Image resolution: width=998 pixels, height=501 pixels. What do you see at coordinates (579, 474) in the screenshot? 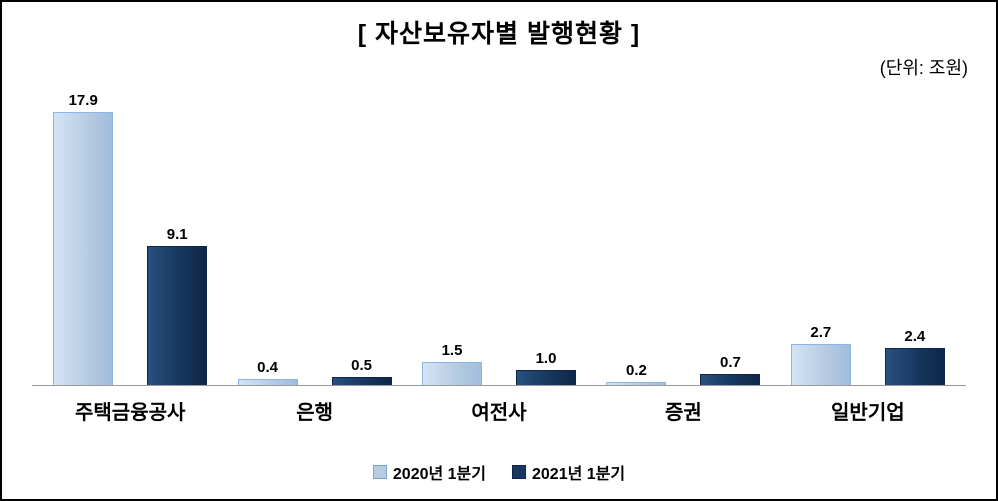
I see `legend-label: 2021년 1분기` at bounding box center [579, 474].